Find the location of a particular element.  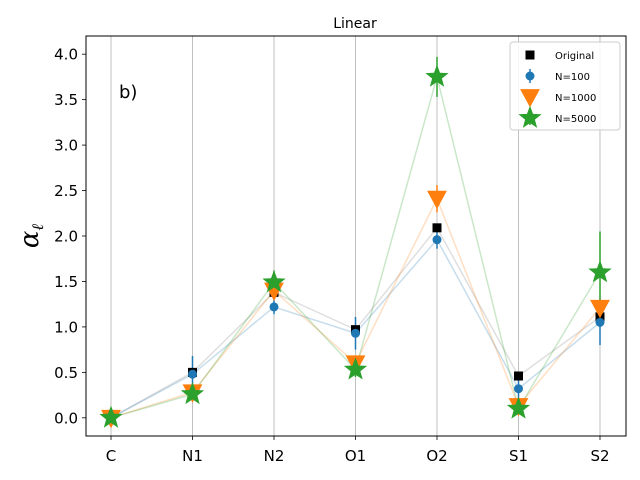

x-tick-label-N2: N2 is located at coordinates (274, 456).